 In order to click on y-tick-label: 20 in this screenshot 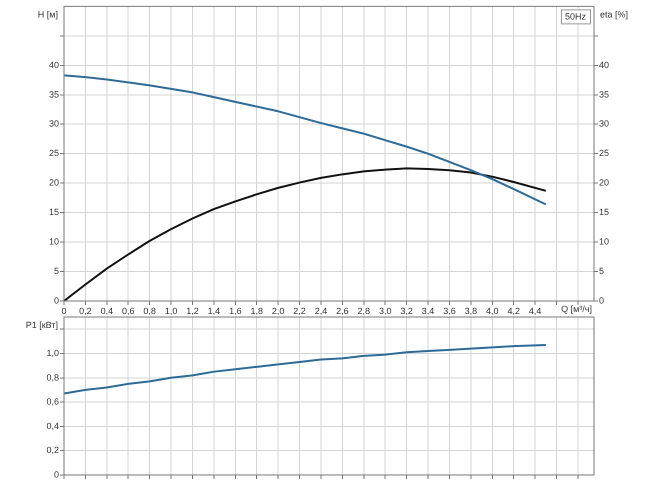, I will do `click(53, 183)`.